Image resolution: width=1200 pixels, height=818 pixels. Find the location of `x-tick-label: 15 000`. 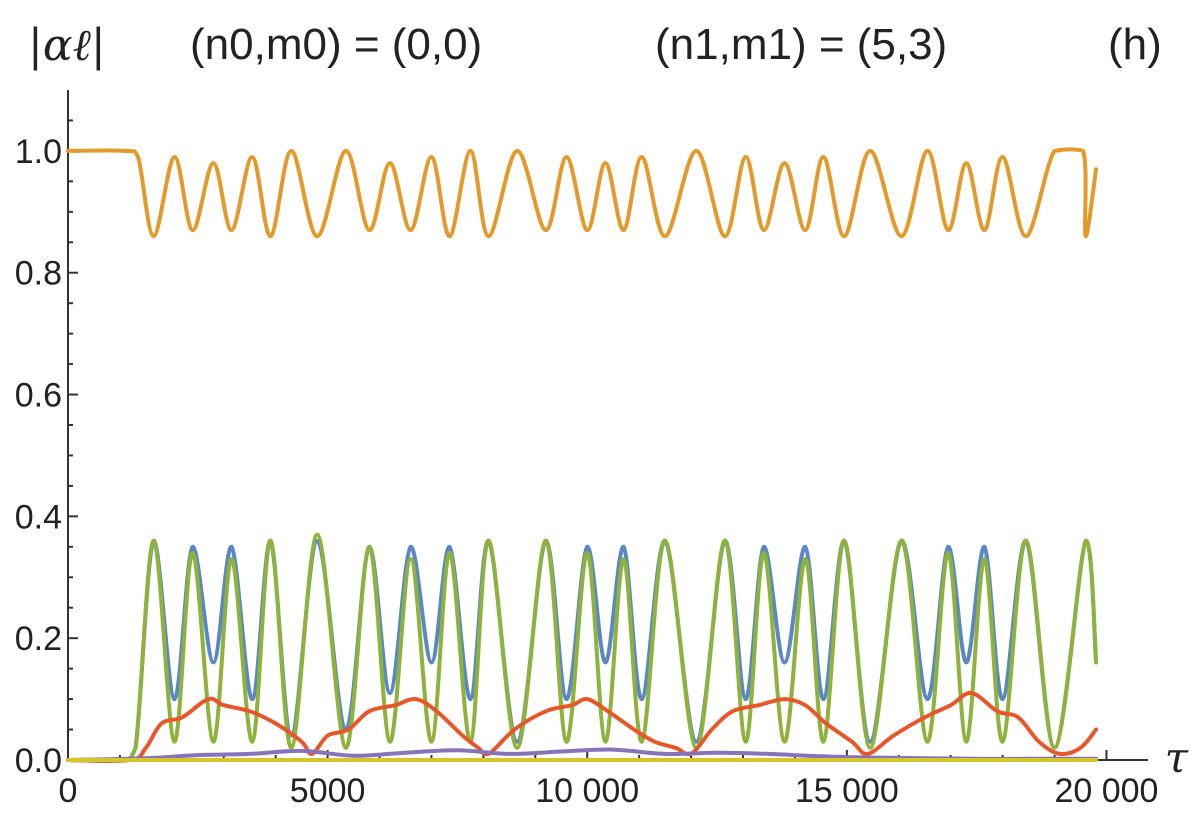

x-tick-label: 15 000 is located at coordinates (847, 791).